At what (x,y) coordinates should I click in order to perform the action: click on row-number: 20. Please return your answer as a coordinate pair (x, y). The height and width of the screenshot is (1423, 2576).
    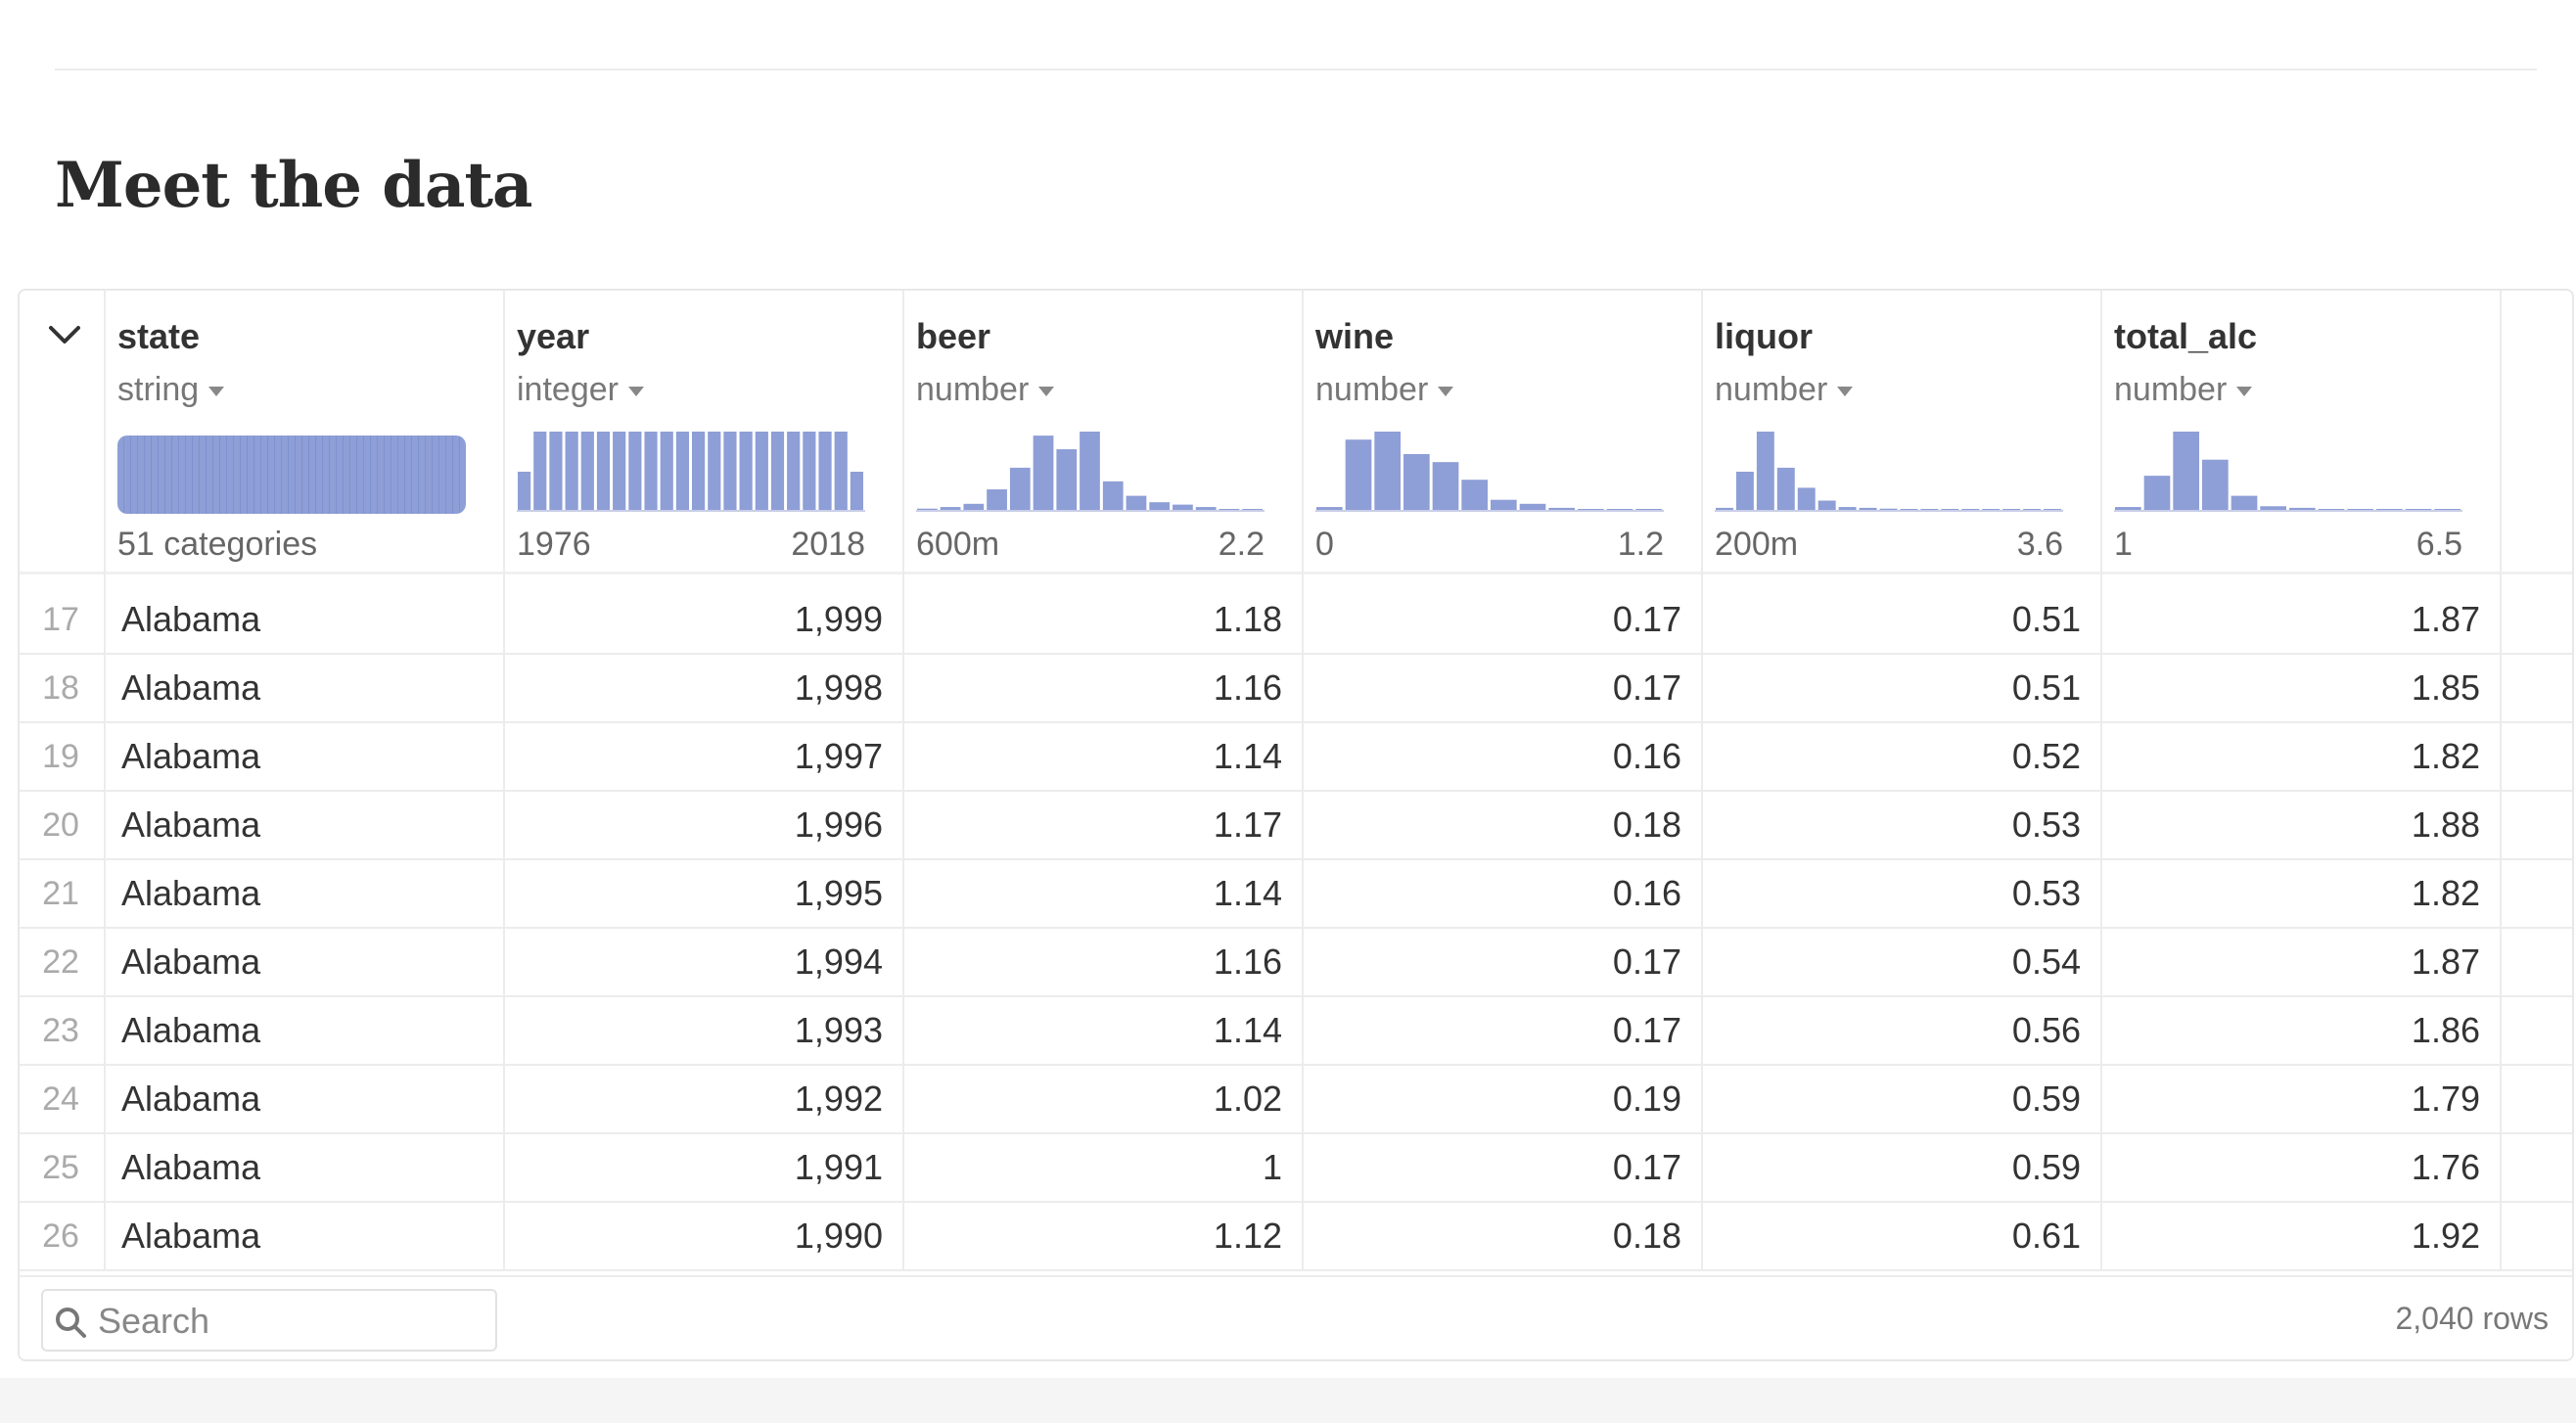
    Looking at the image, I should click on (60, 825).